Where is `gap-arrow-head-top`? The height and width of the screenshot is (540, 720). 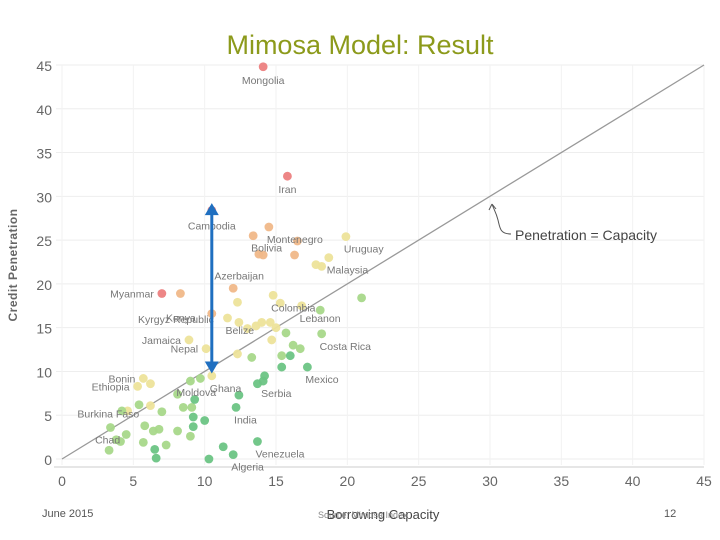
gap-arrow-head-top is located at coordinates (211, 209).